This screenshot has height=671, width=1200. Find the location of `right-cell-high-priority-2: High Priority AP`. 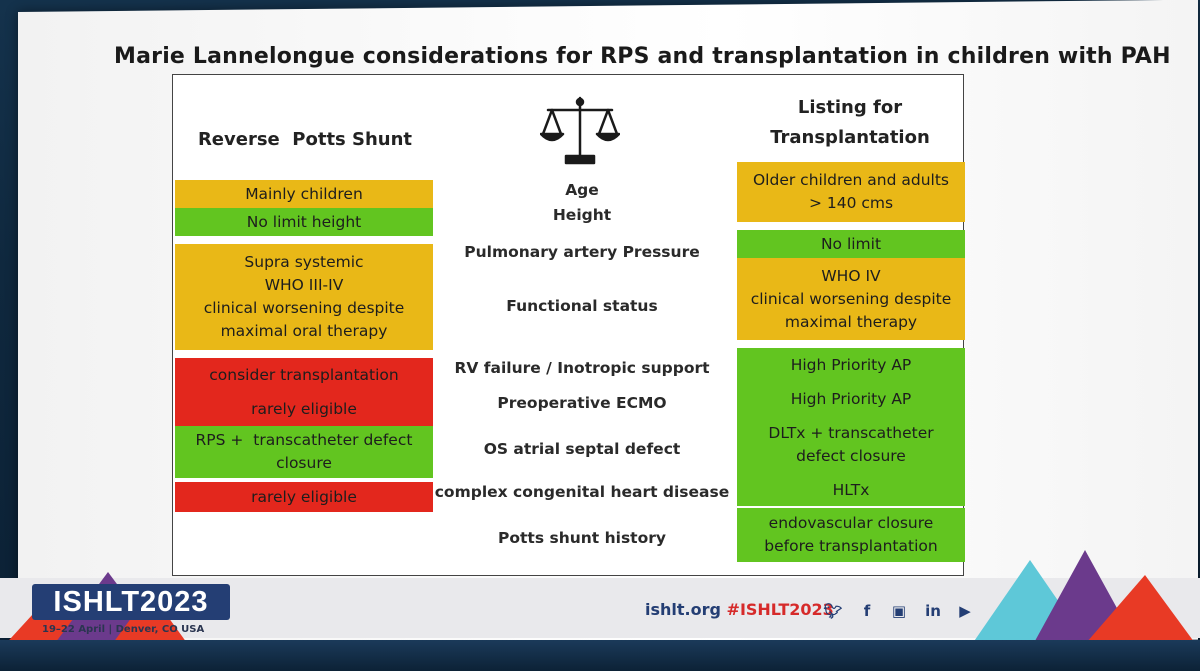

right-cell-high-priority-2: High Priority AP is located at coordinates (851, 399).